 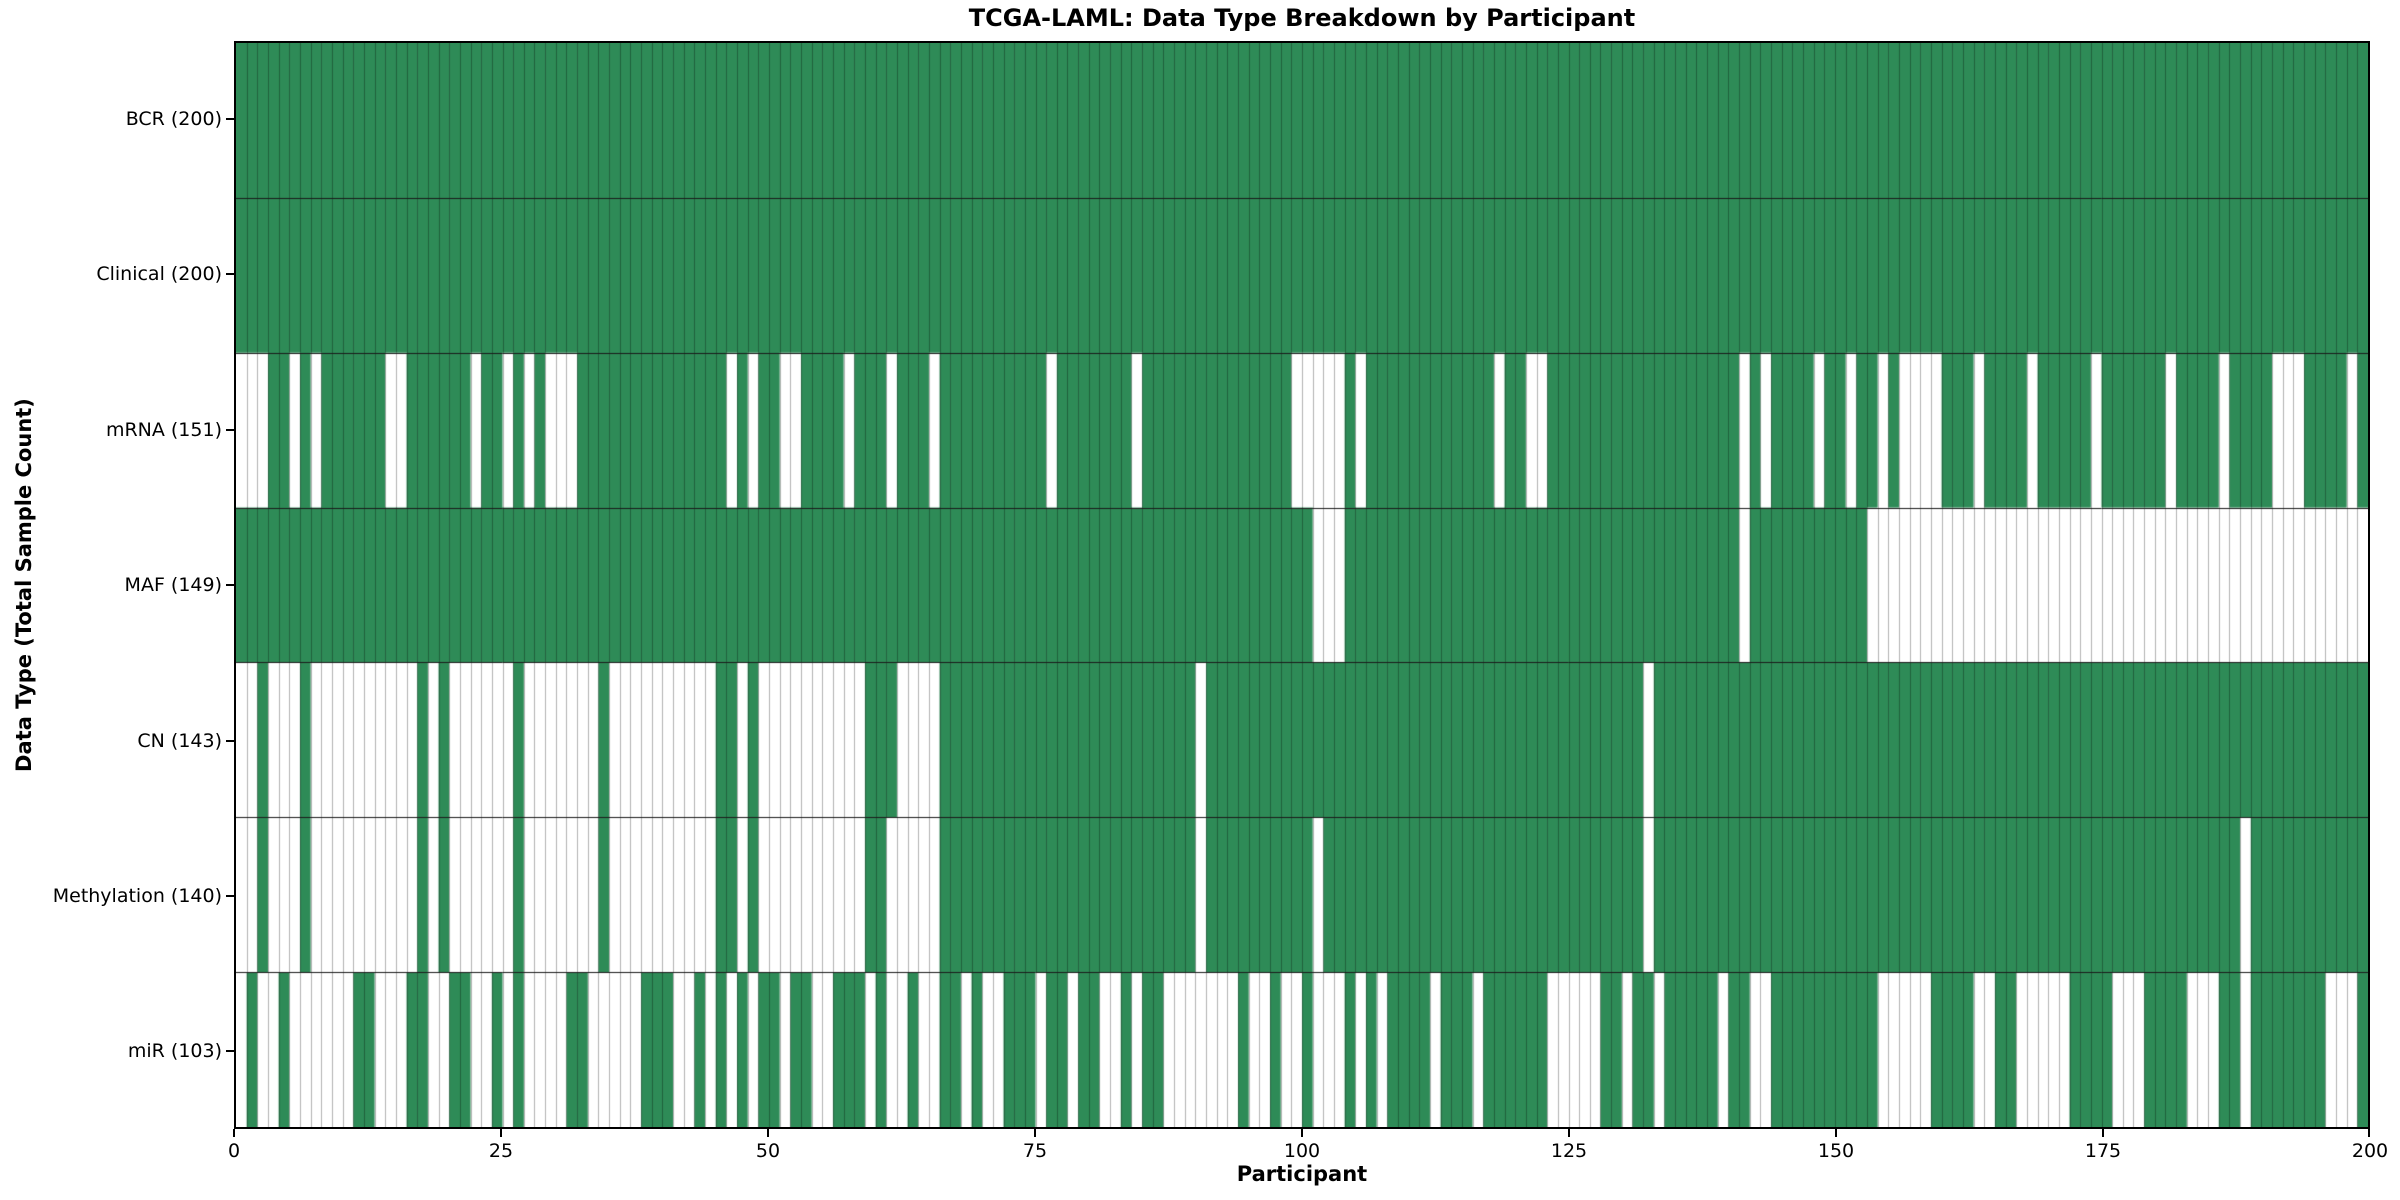 What do you see at coordinates (1302, 1151) in the screenshot?
I see `x-tick-label-100: 100` at bounding box center [1302, 1151].